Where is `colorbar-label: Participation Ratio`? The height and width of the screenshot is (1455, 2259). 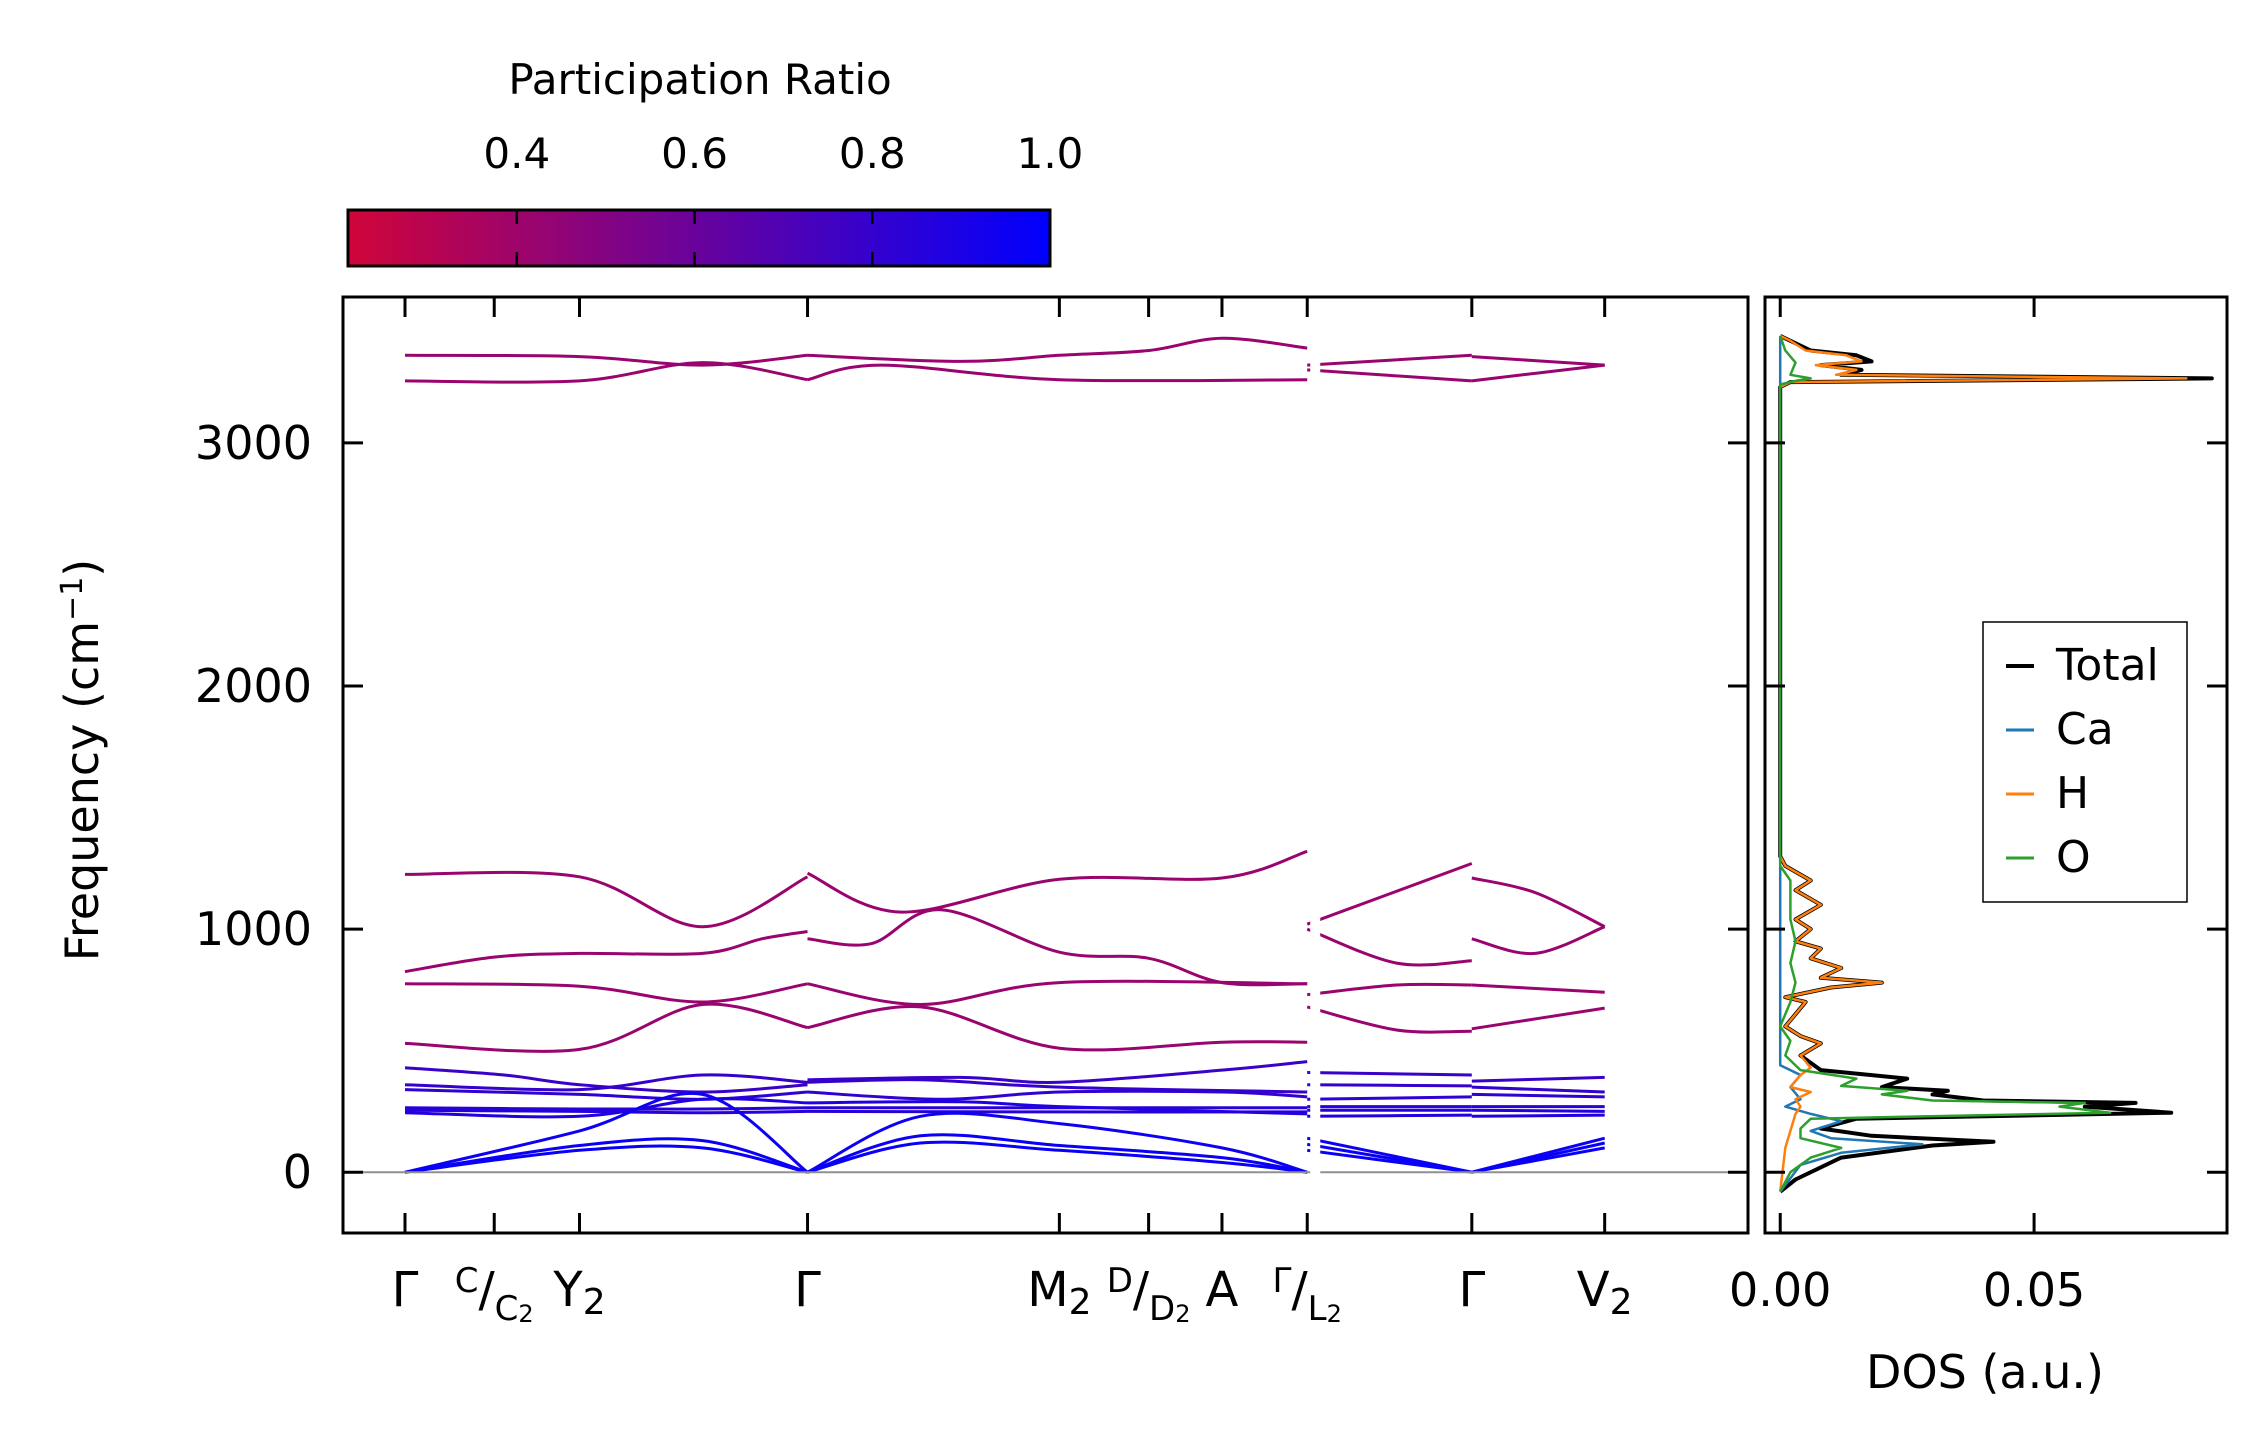
colorbar-label: Participation Ratio is located at coordinates (699, 79).